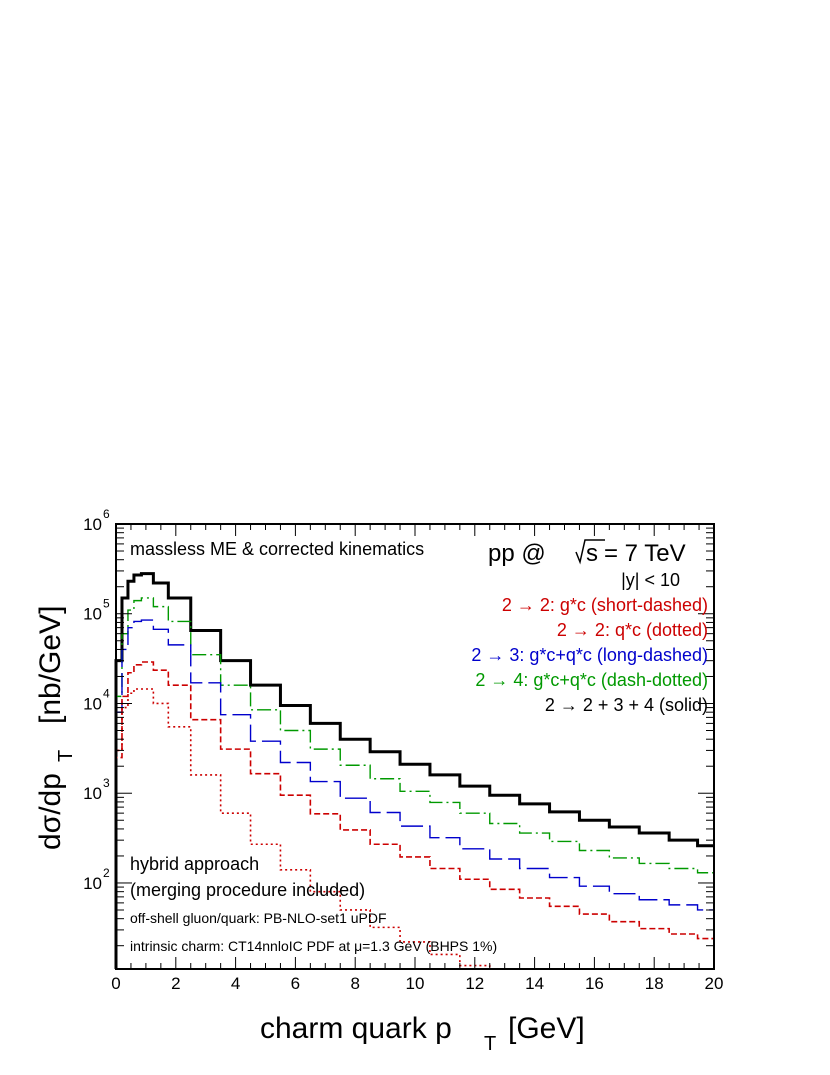 The image size is (830, 1075). Describe the element at coordinates (714, 983) in the screenshot. I see `x-tick-label: 20` at that location.